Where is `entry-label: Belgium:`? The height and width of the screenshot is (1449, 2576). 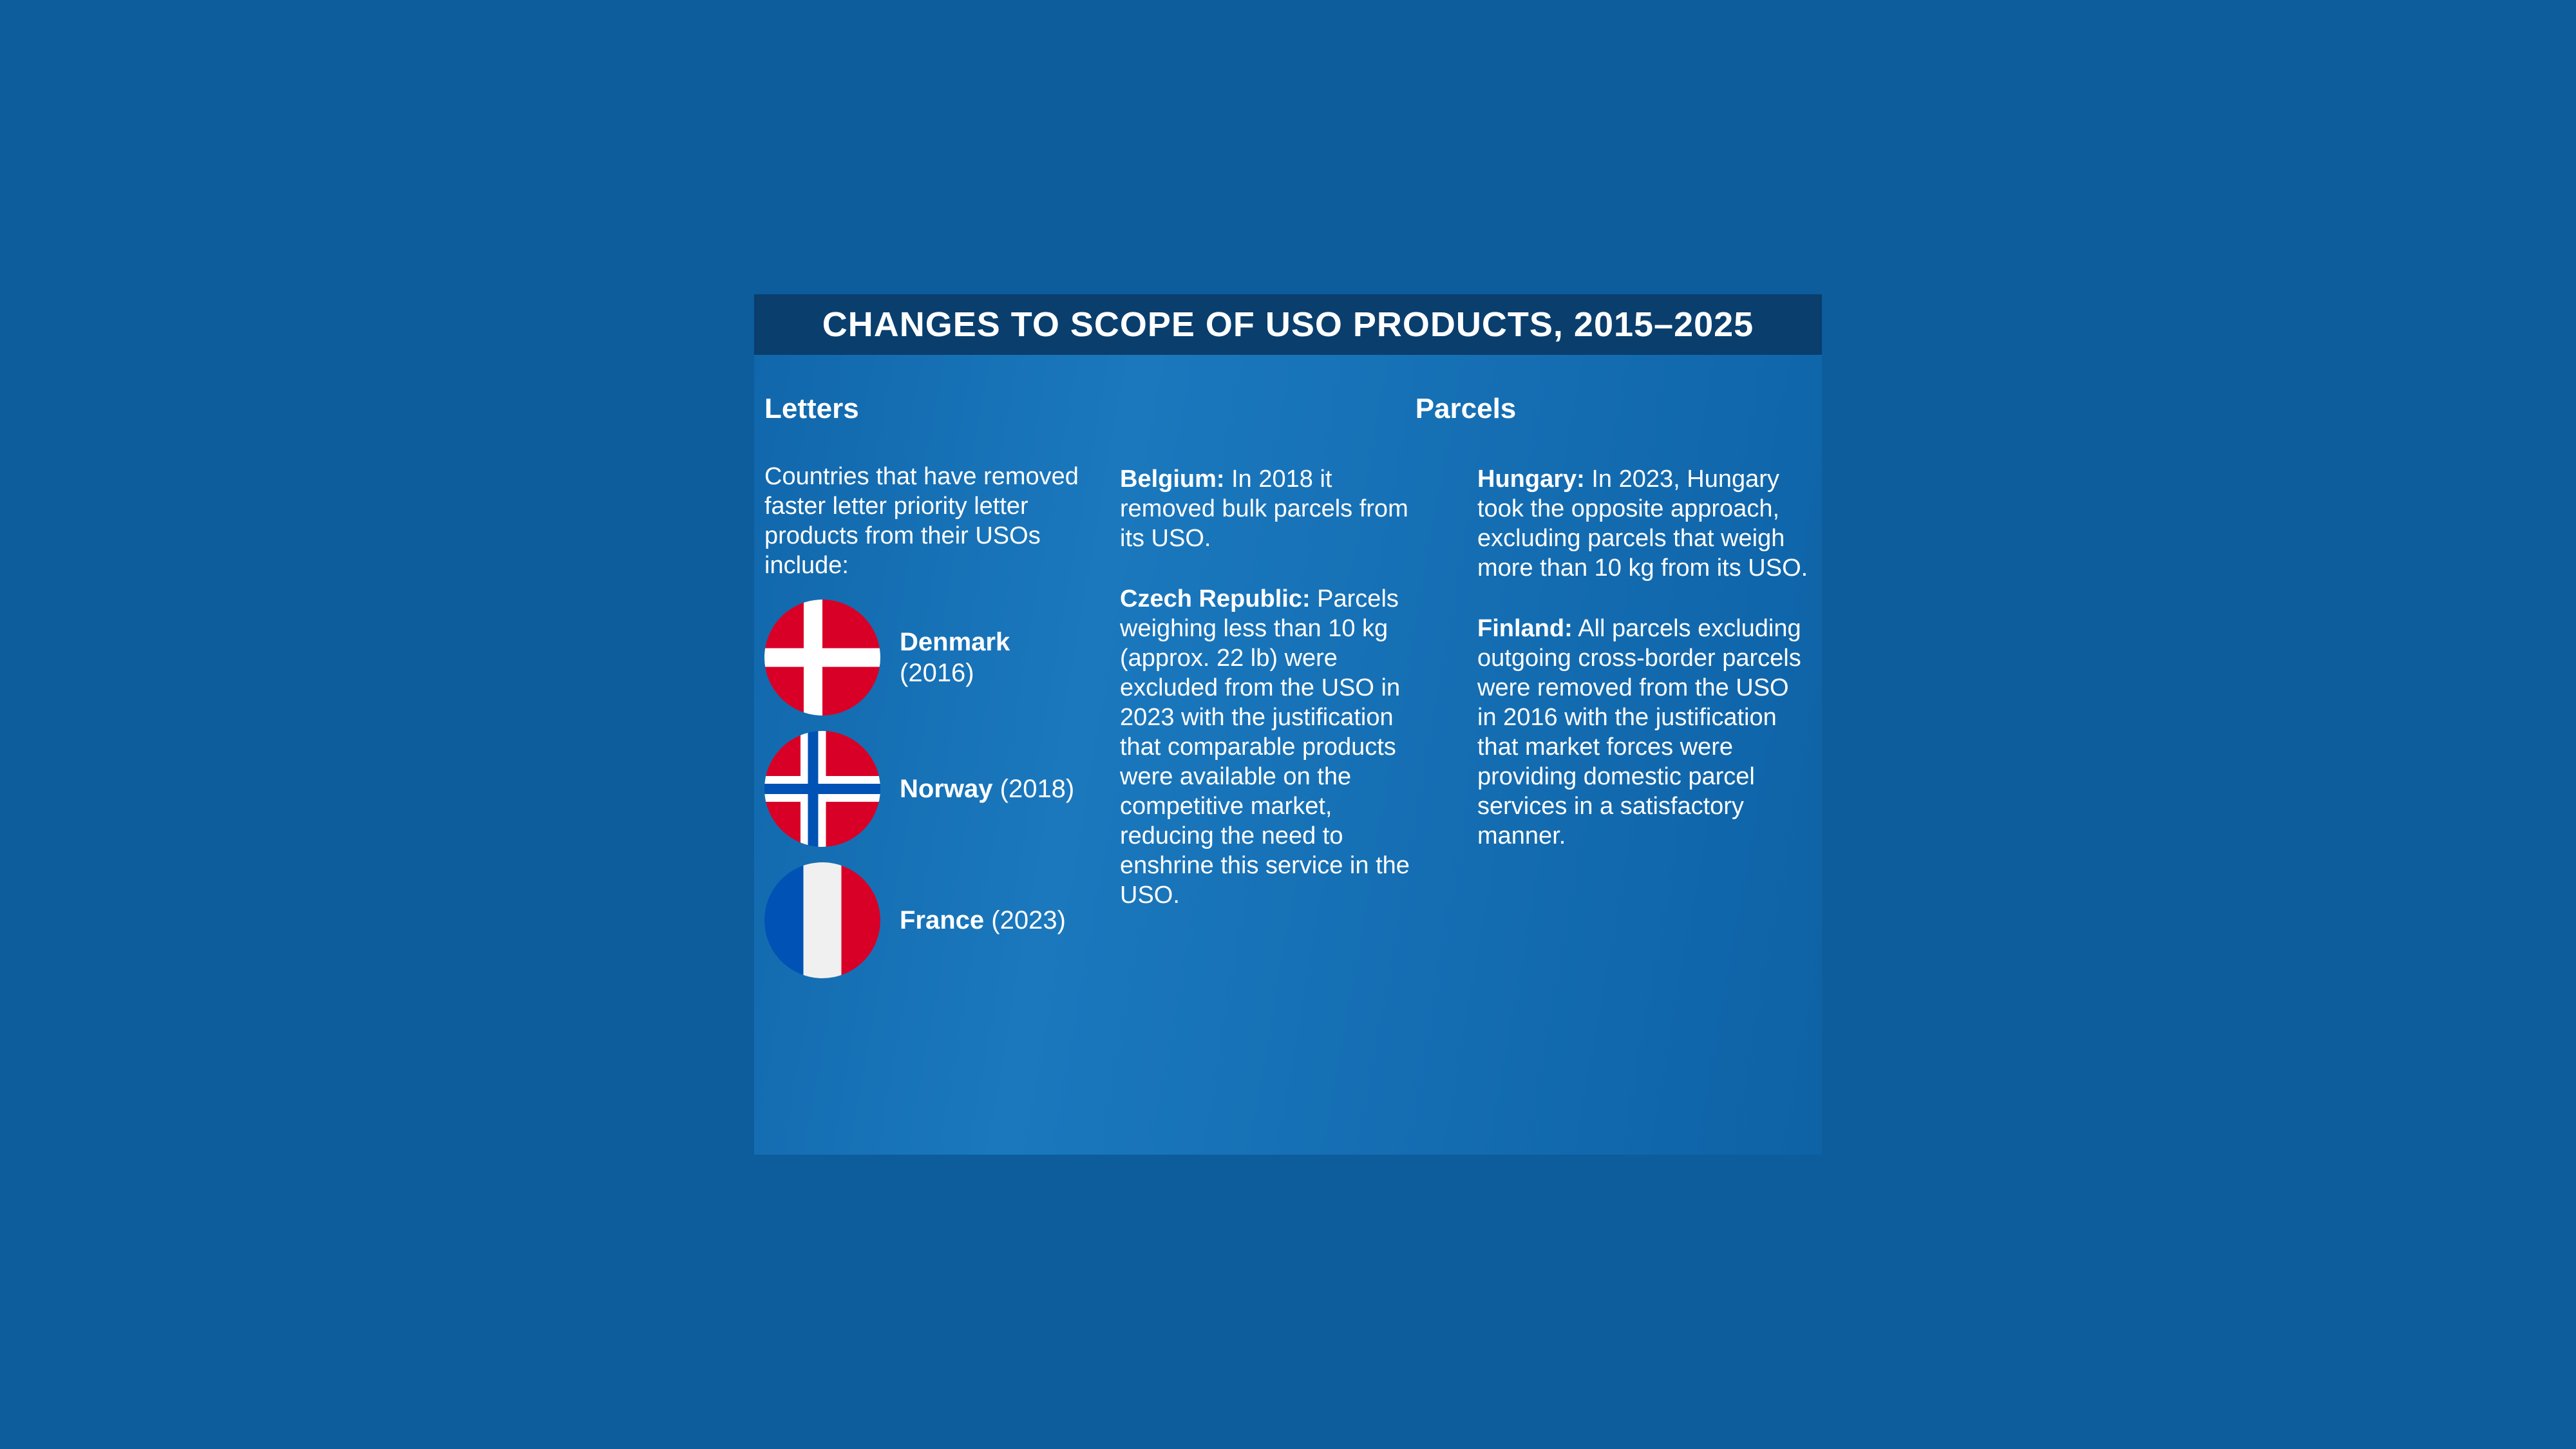 entry-label: Belgium: is located at coordinates (1172, 480).